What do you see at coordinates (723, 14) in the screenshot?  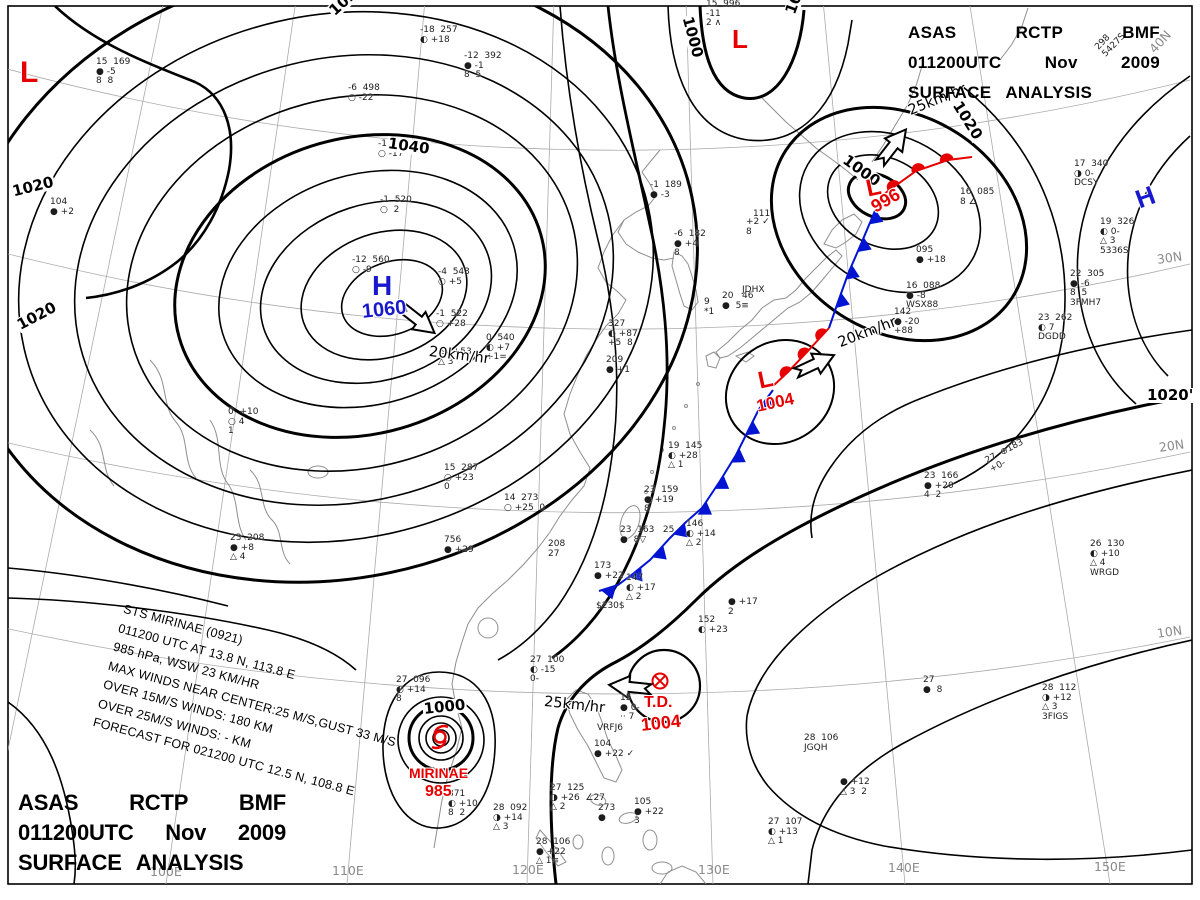 I see `station-plot: 15 996 -11 2 ∧` at bounding box center [723, 14].